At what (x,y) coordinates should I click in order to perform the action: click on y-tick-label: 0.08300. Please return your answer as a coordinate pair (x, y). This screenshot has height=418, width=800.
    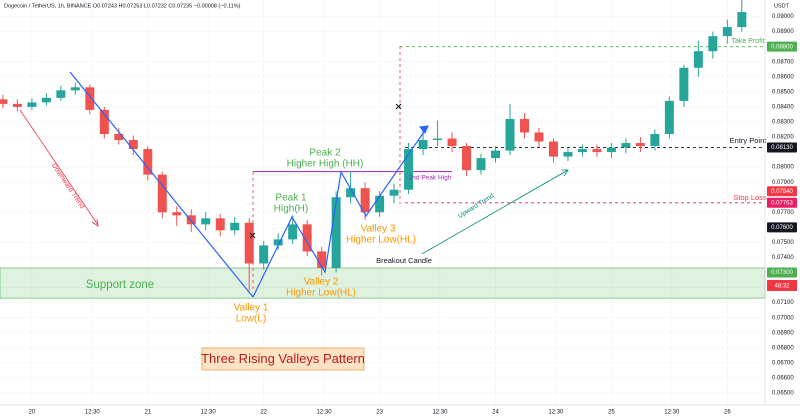
    Looking at the image, I should click on (783, 123).